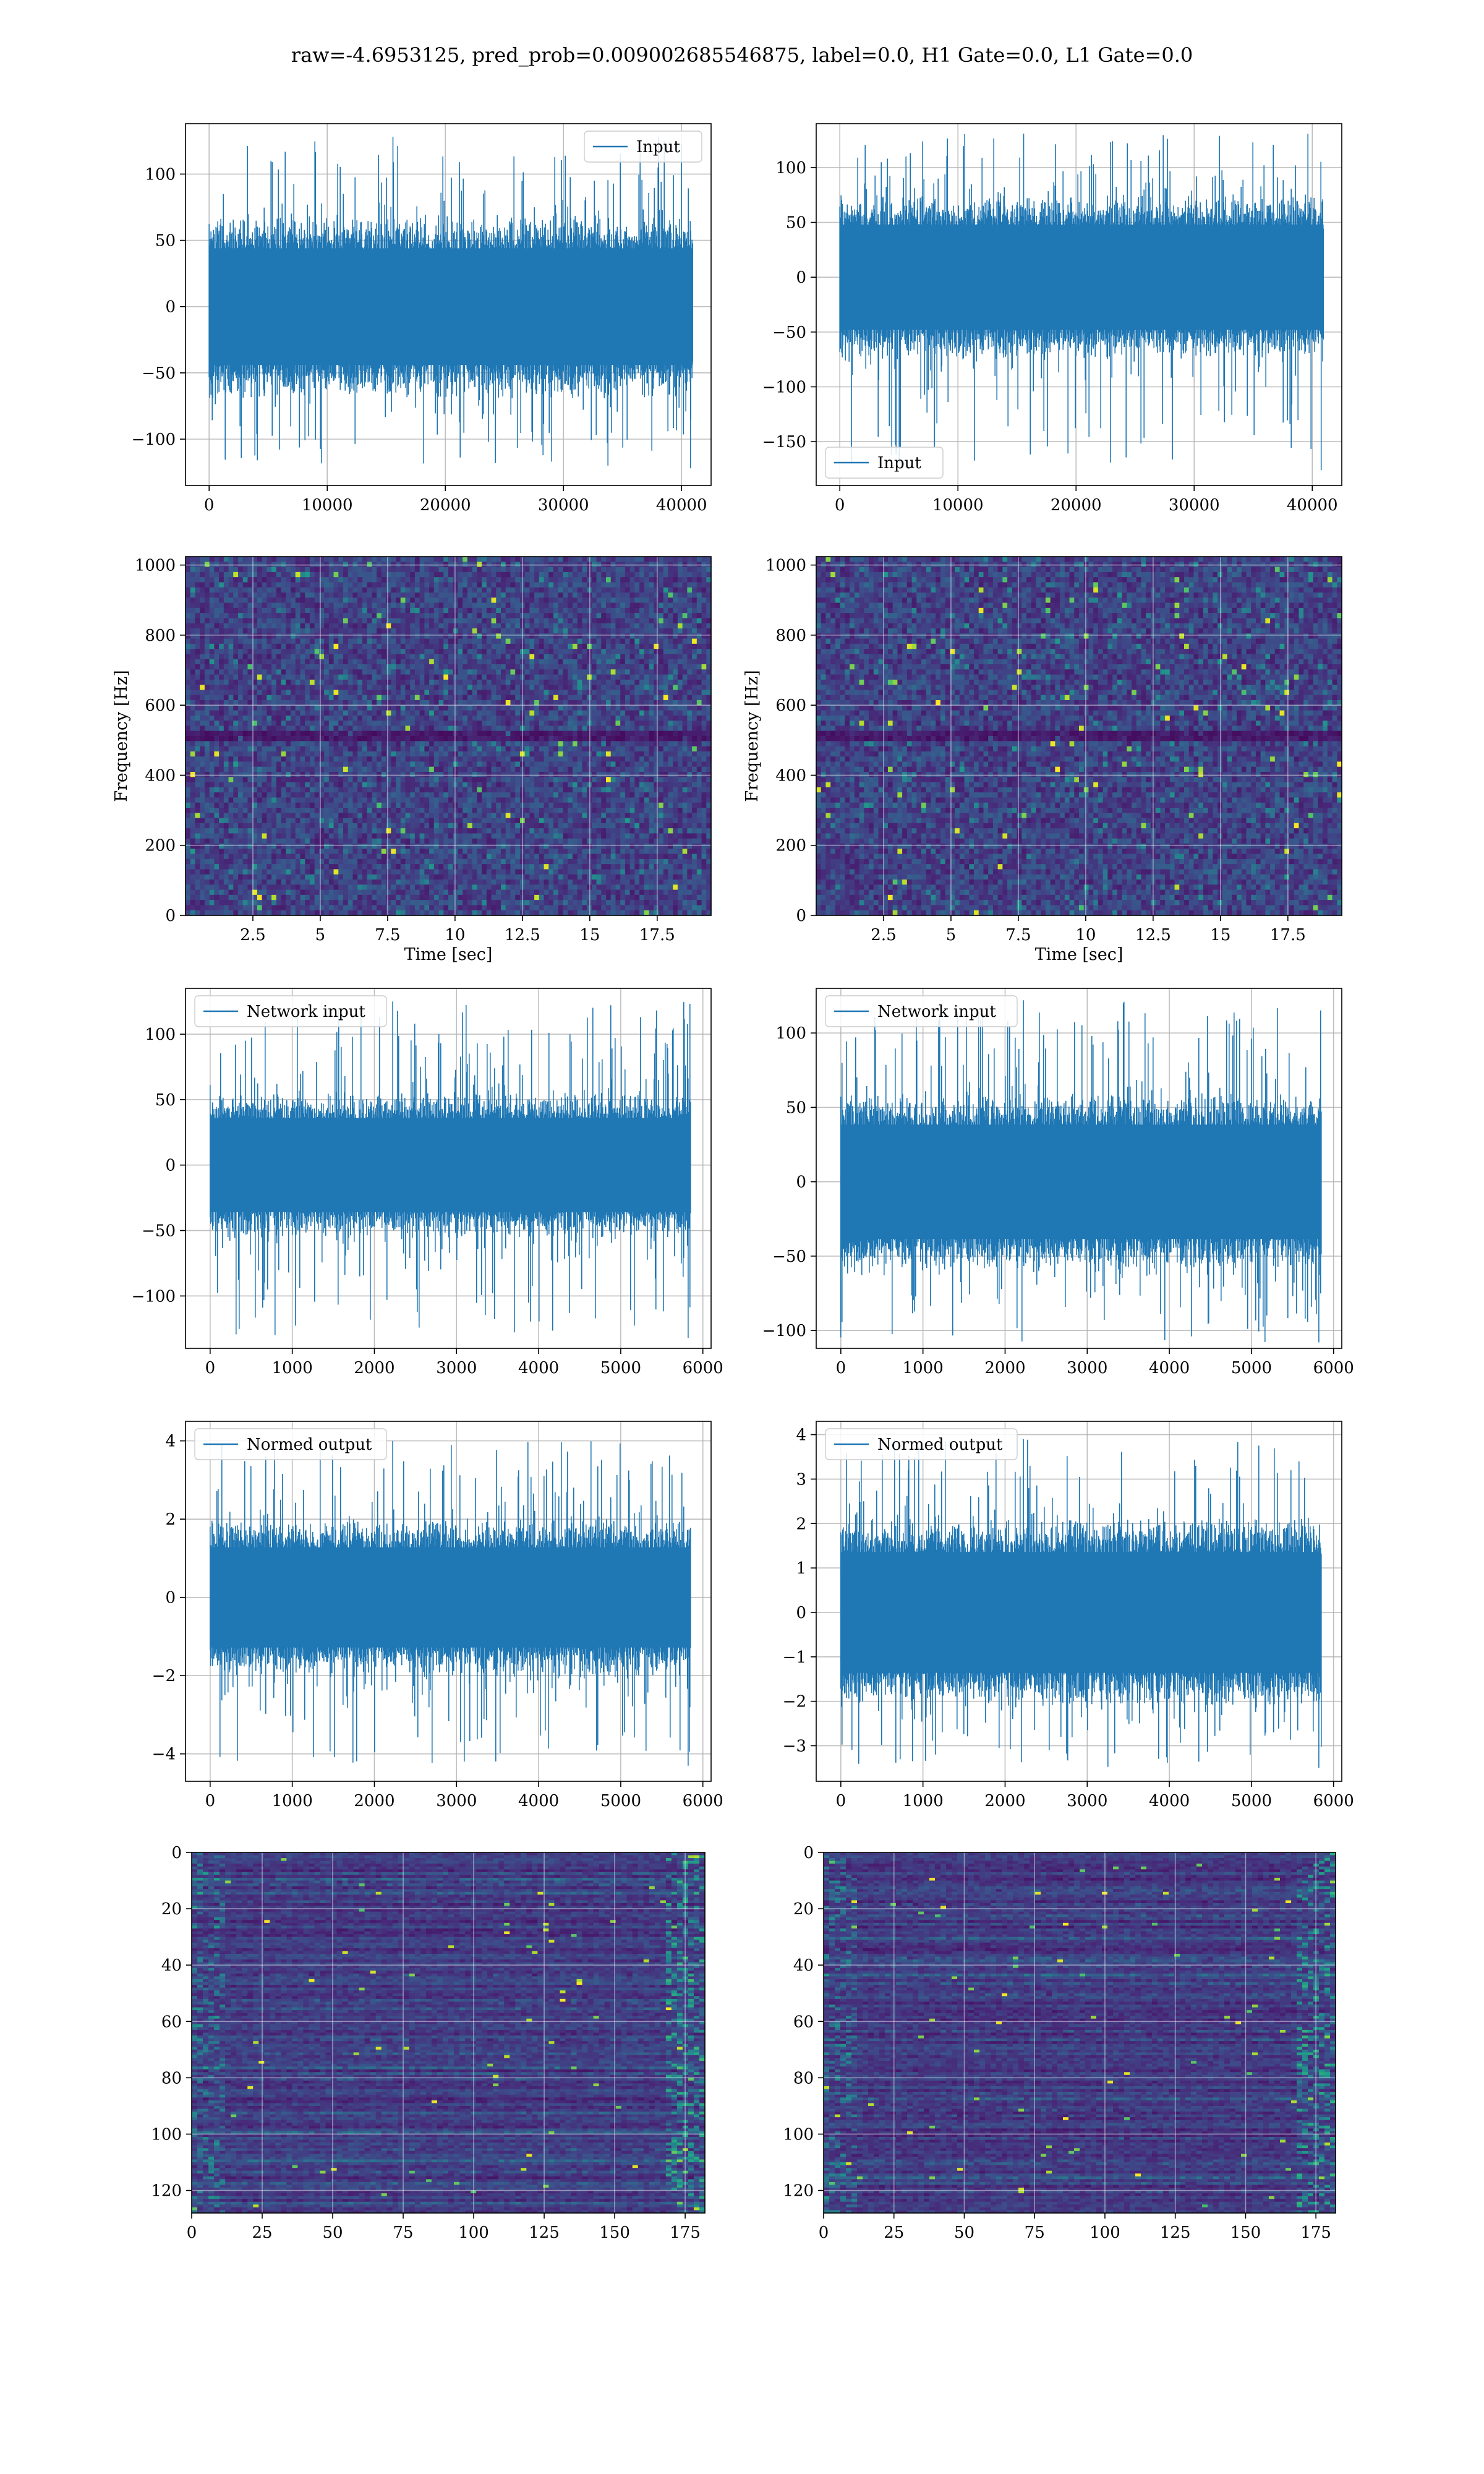  Describe the element at coordinates (796, 223) in the screenshot. I see `y-tick-label: 50` at that location.